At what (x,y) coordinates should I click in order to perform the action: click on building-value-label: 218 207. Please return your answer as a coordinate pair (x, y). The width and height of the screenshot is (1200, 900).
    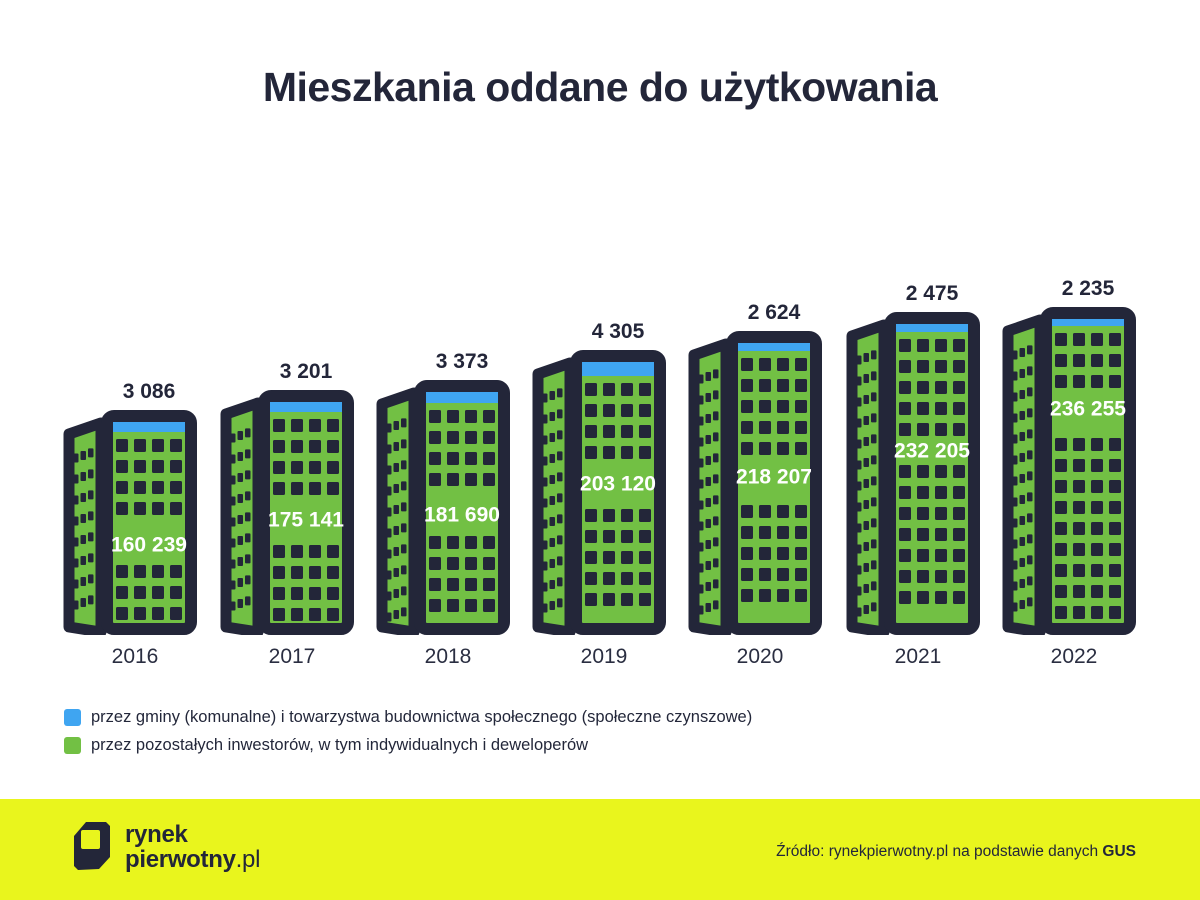
    Looking at the image, I should click on (774, 477).